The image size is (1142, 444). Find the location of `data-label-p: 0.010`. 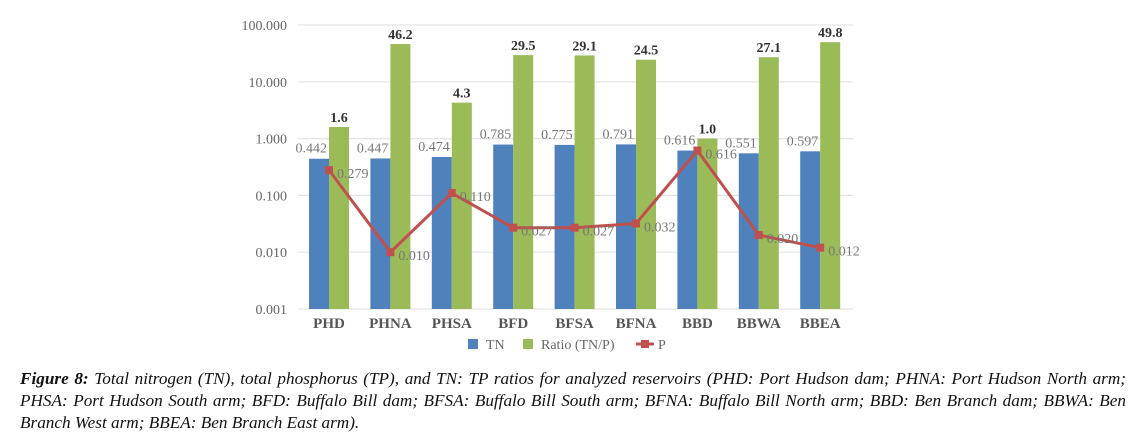

data-label-p: 0.010 is located at coordinates (414, 256).